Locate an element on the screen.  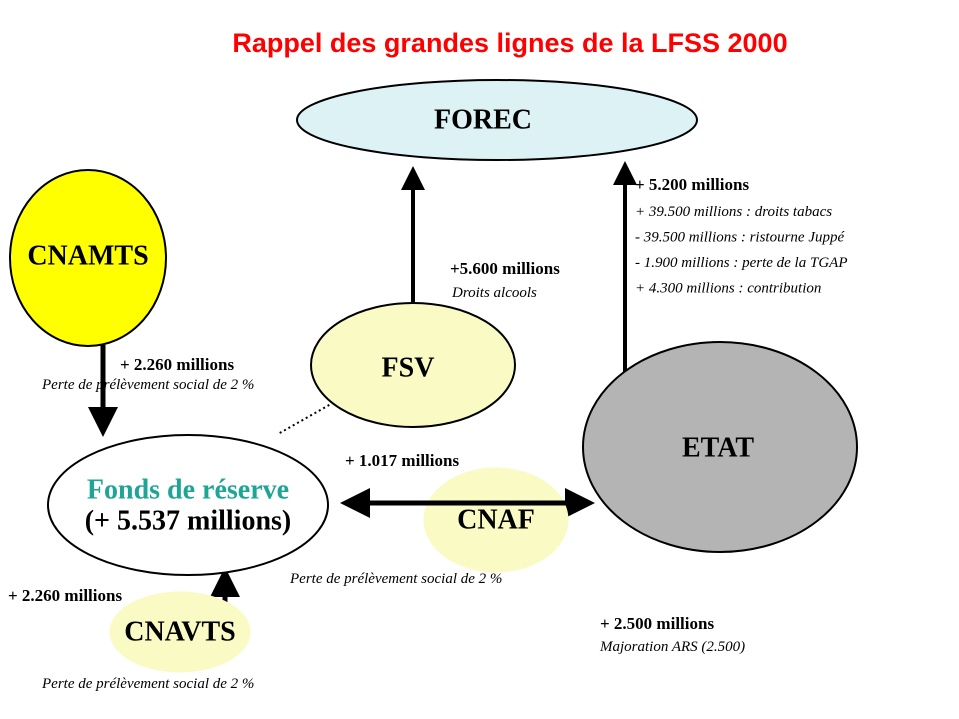
amount: + 2.500 millions is located at coordinates (657, 623).